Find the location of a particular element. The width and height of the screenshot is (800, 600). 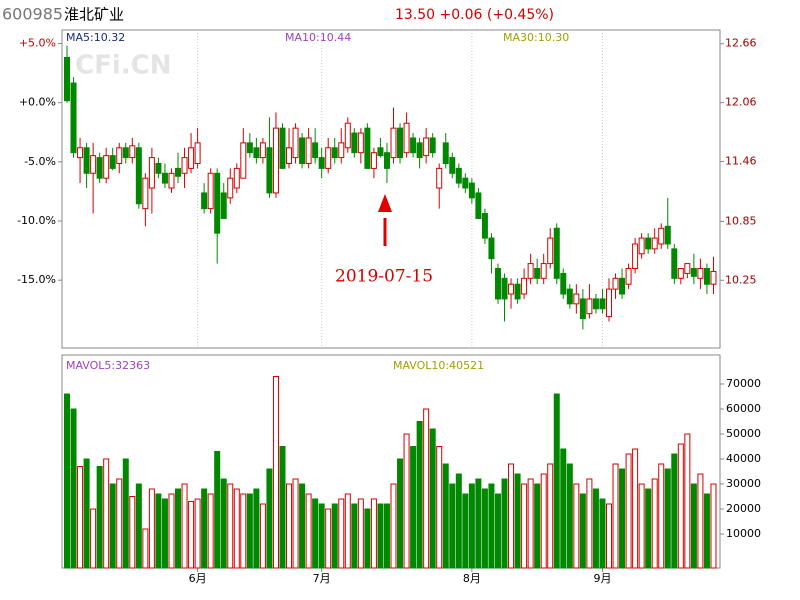

ma5-label: MA5:10.32 is located at coordinates (95, 37).